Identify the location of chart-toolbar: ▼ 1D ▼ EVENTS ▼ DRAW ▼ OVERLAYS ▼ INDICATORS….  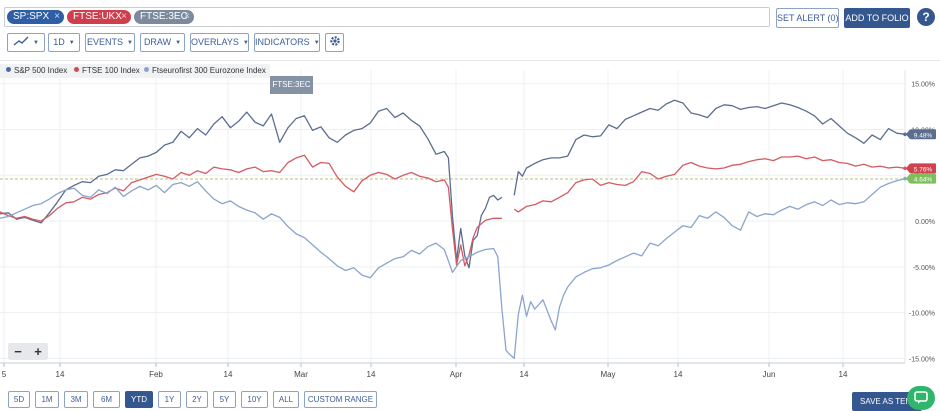
(470, 44).